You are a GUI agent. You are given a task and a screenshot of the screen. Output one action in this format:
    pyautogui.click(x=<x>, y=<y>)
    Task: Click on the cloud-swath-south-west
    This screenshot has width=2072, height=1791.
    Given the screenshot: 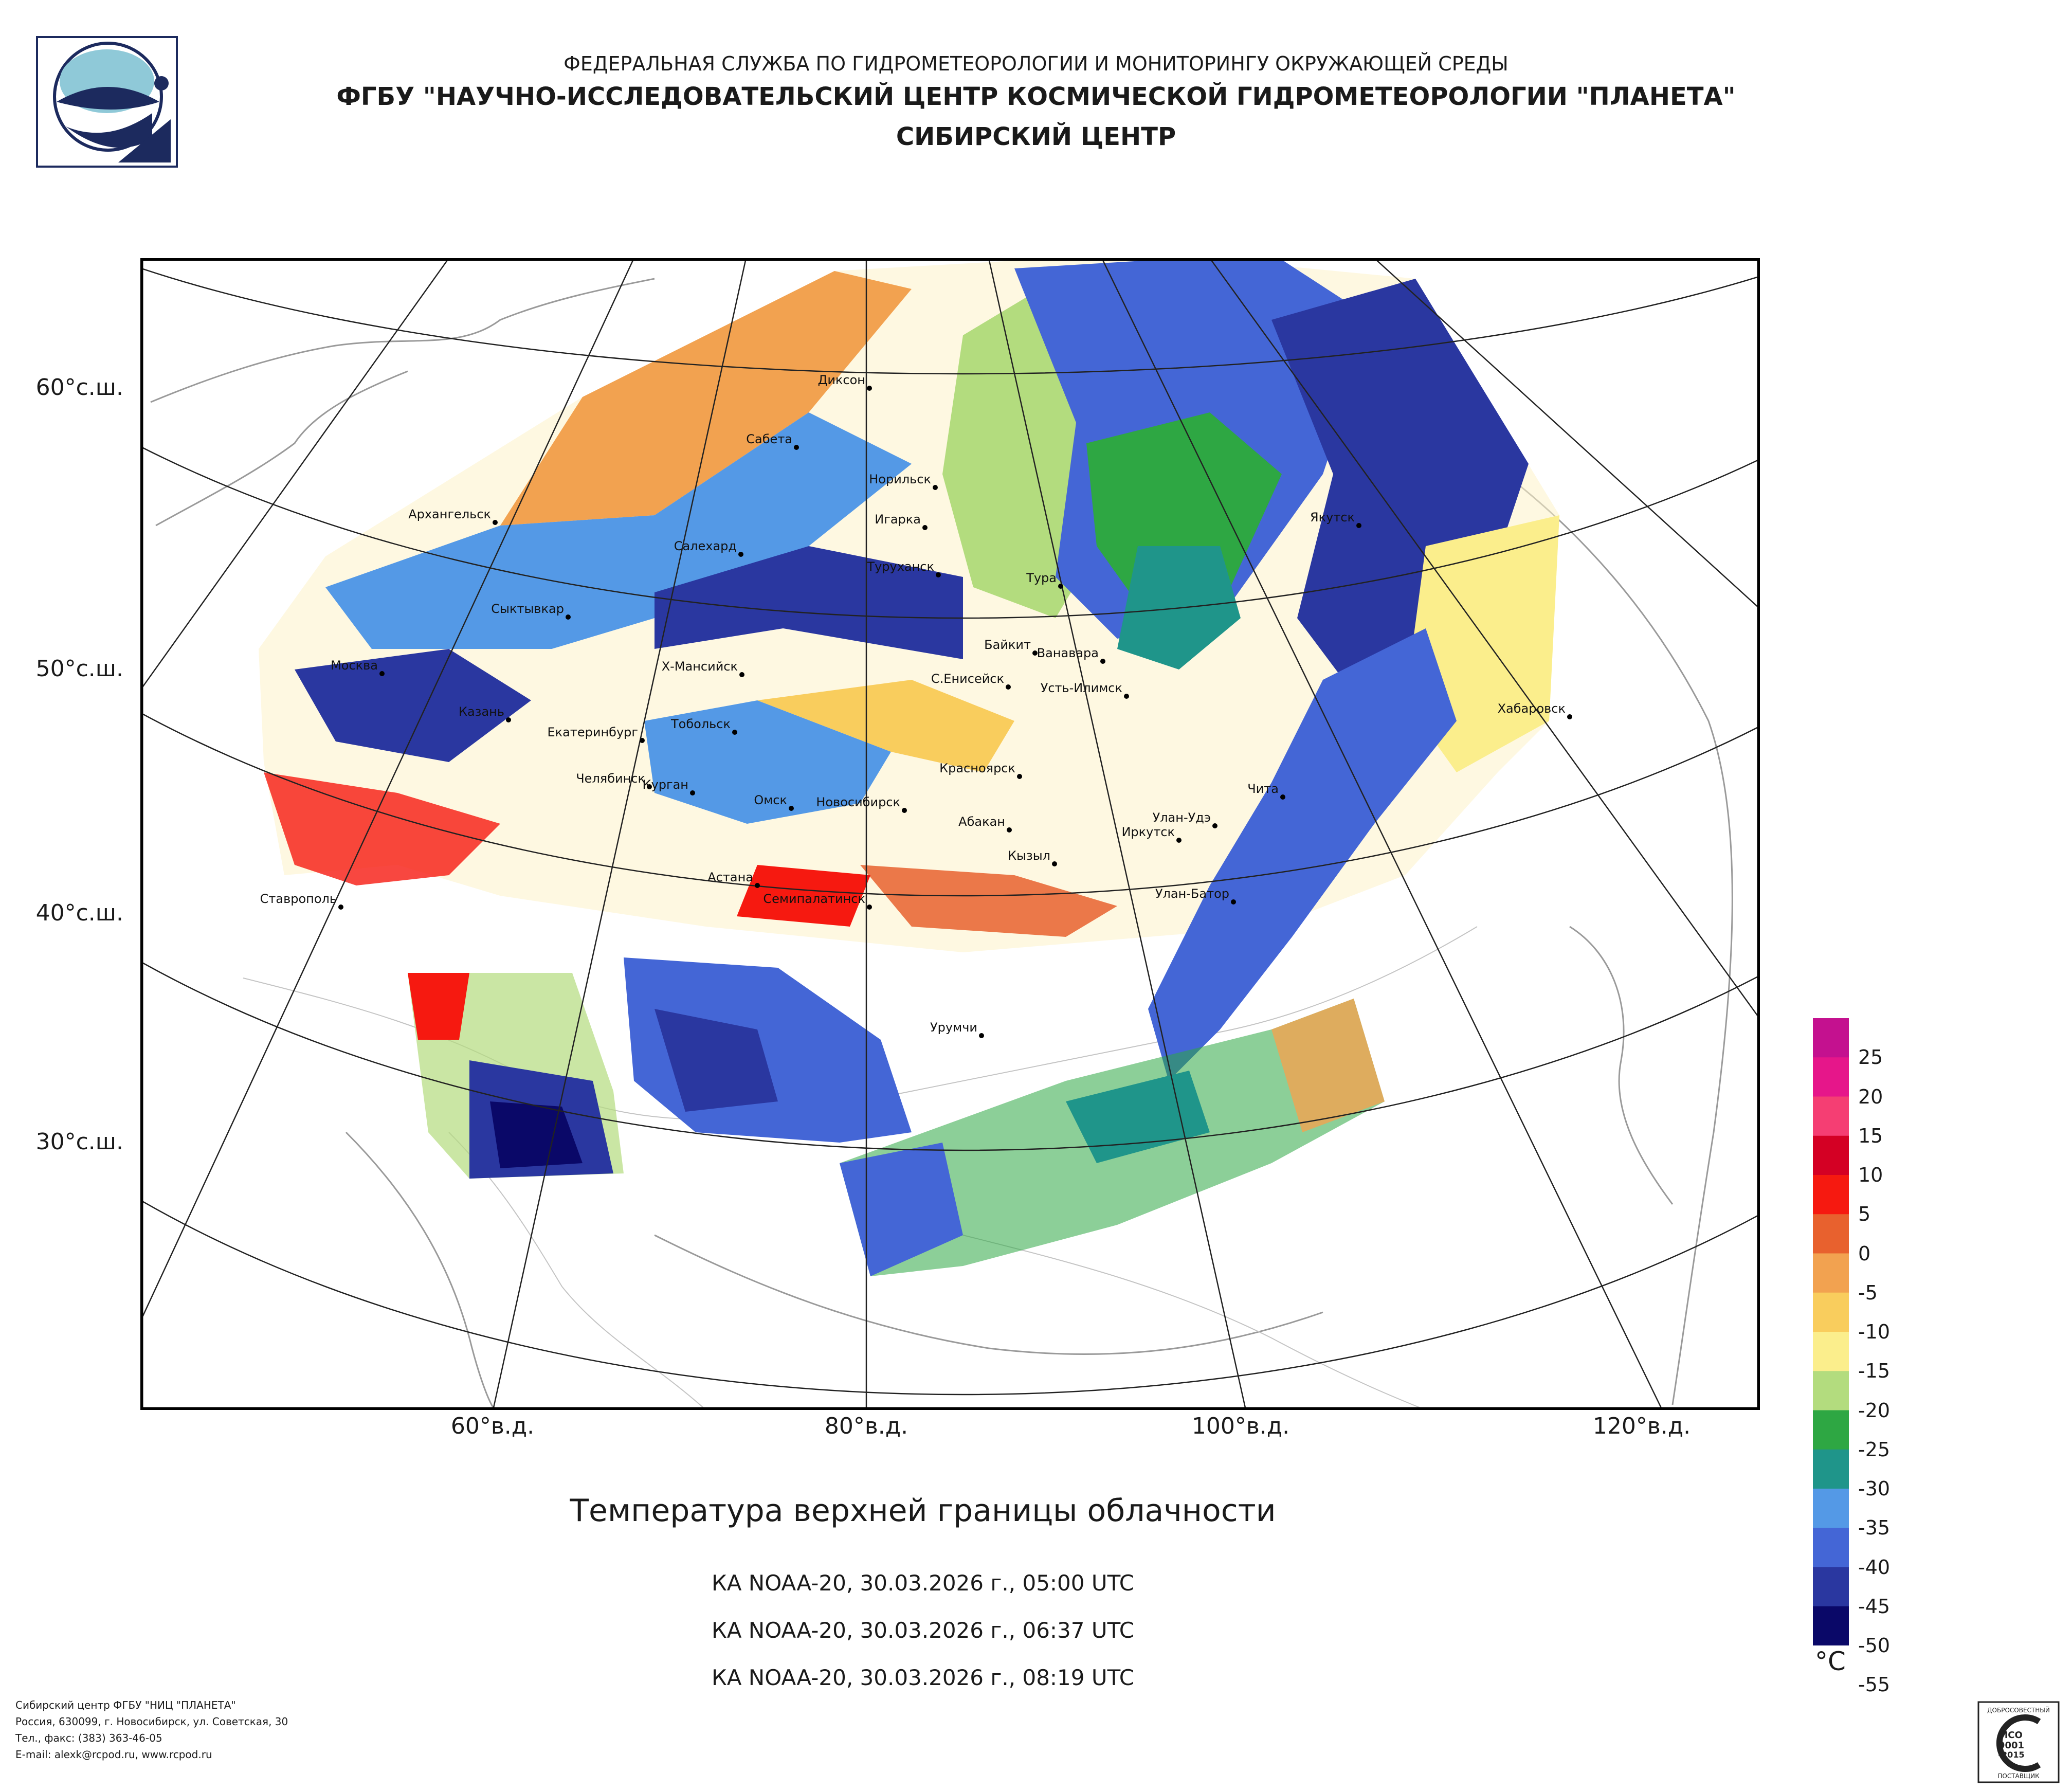 What is the action you would take?
    pyautogui.click(x=660, y=1068)
    